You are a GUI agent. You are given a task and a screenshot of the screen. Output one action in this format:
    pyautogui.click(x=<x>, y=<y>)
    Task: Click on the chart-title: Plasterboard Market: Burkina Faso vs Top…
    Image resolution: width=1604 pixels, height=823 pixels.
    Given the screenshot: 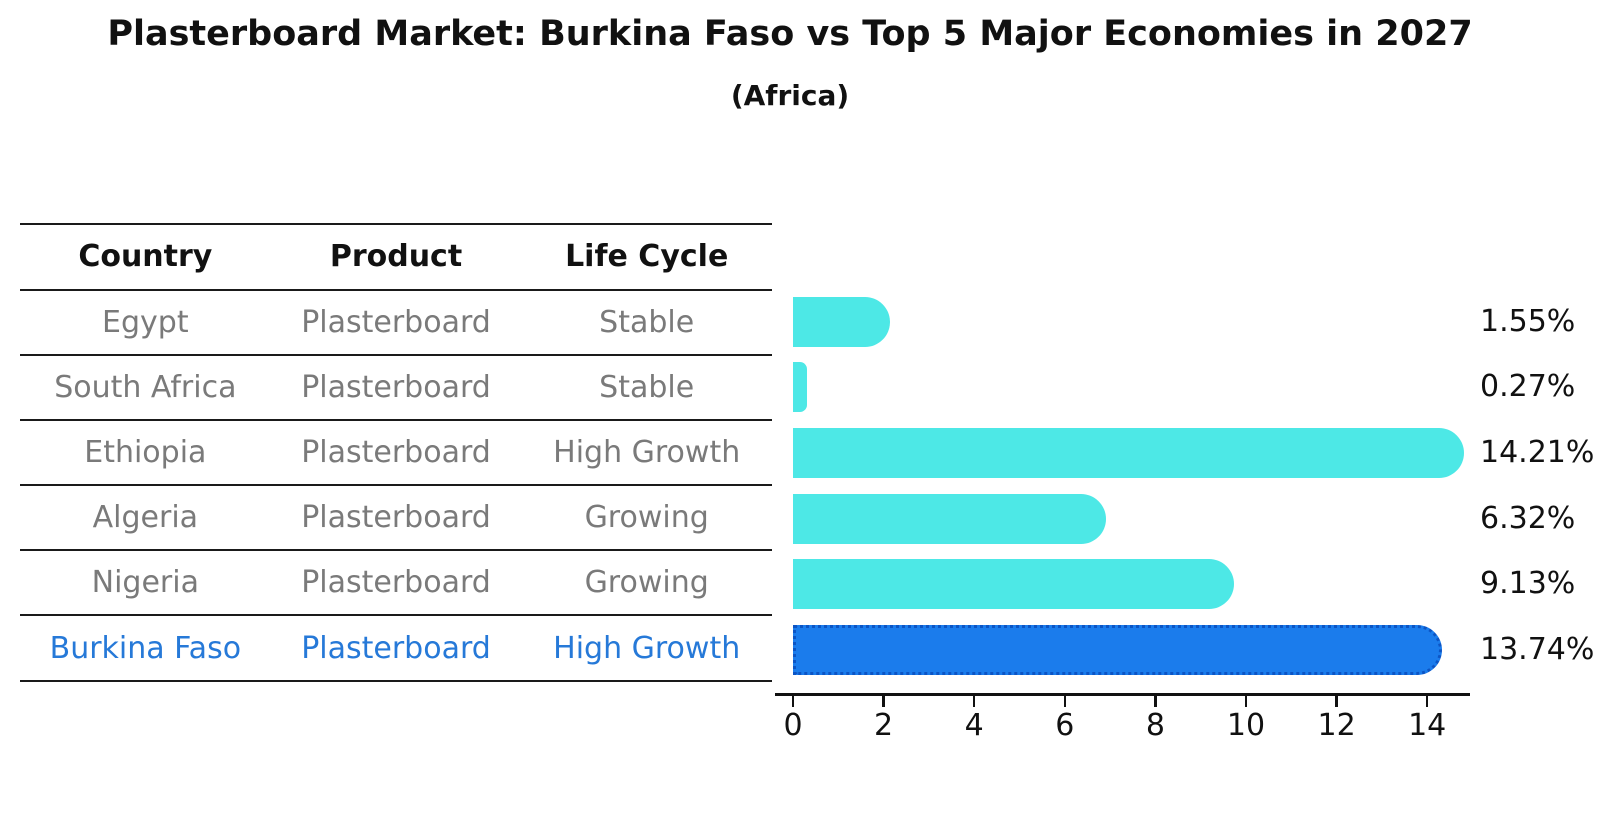 What is the action you would take?
    pyautogui.click(x=790, y=34)
    